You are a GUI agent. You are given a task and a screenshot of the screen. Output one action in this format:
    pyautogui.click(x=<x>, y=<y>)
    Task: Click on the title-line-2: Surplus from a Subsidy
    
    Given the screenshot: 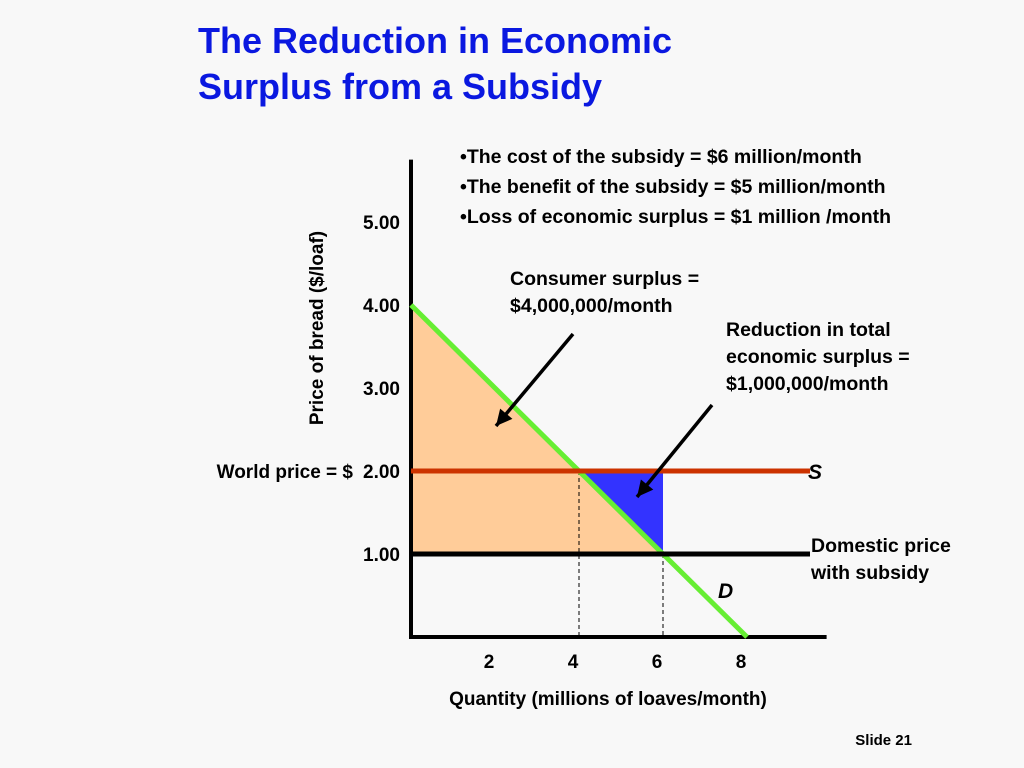 What is the action you would take?
    pyautogui.click(x=400, y=86)
    